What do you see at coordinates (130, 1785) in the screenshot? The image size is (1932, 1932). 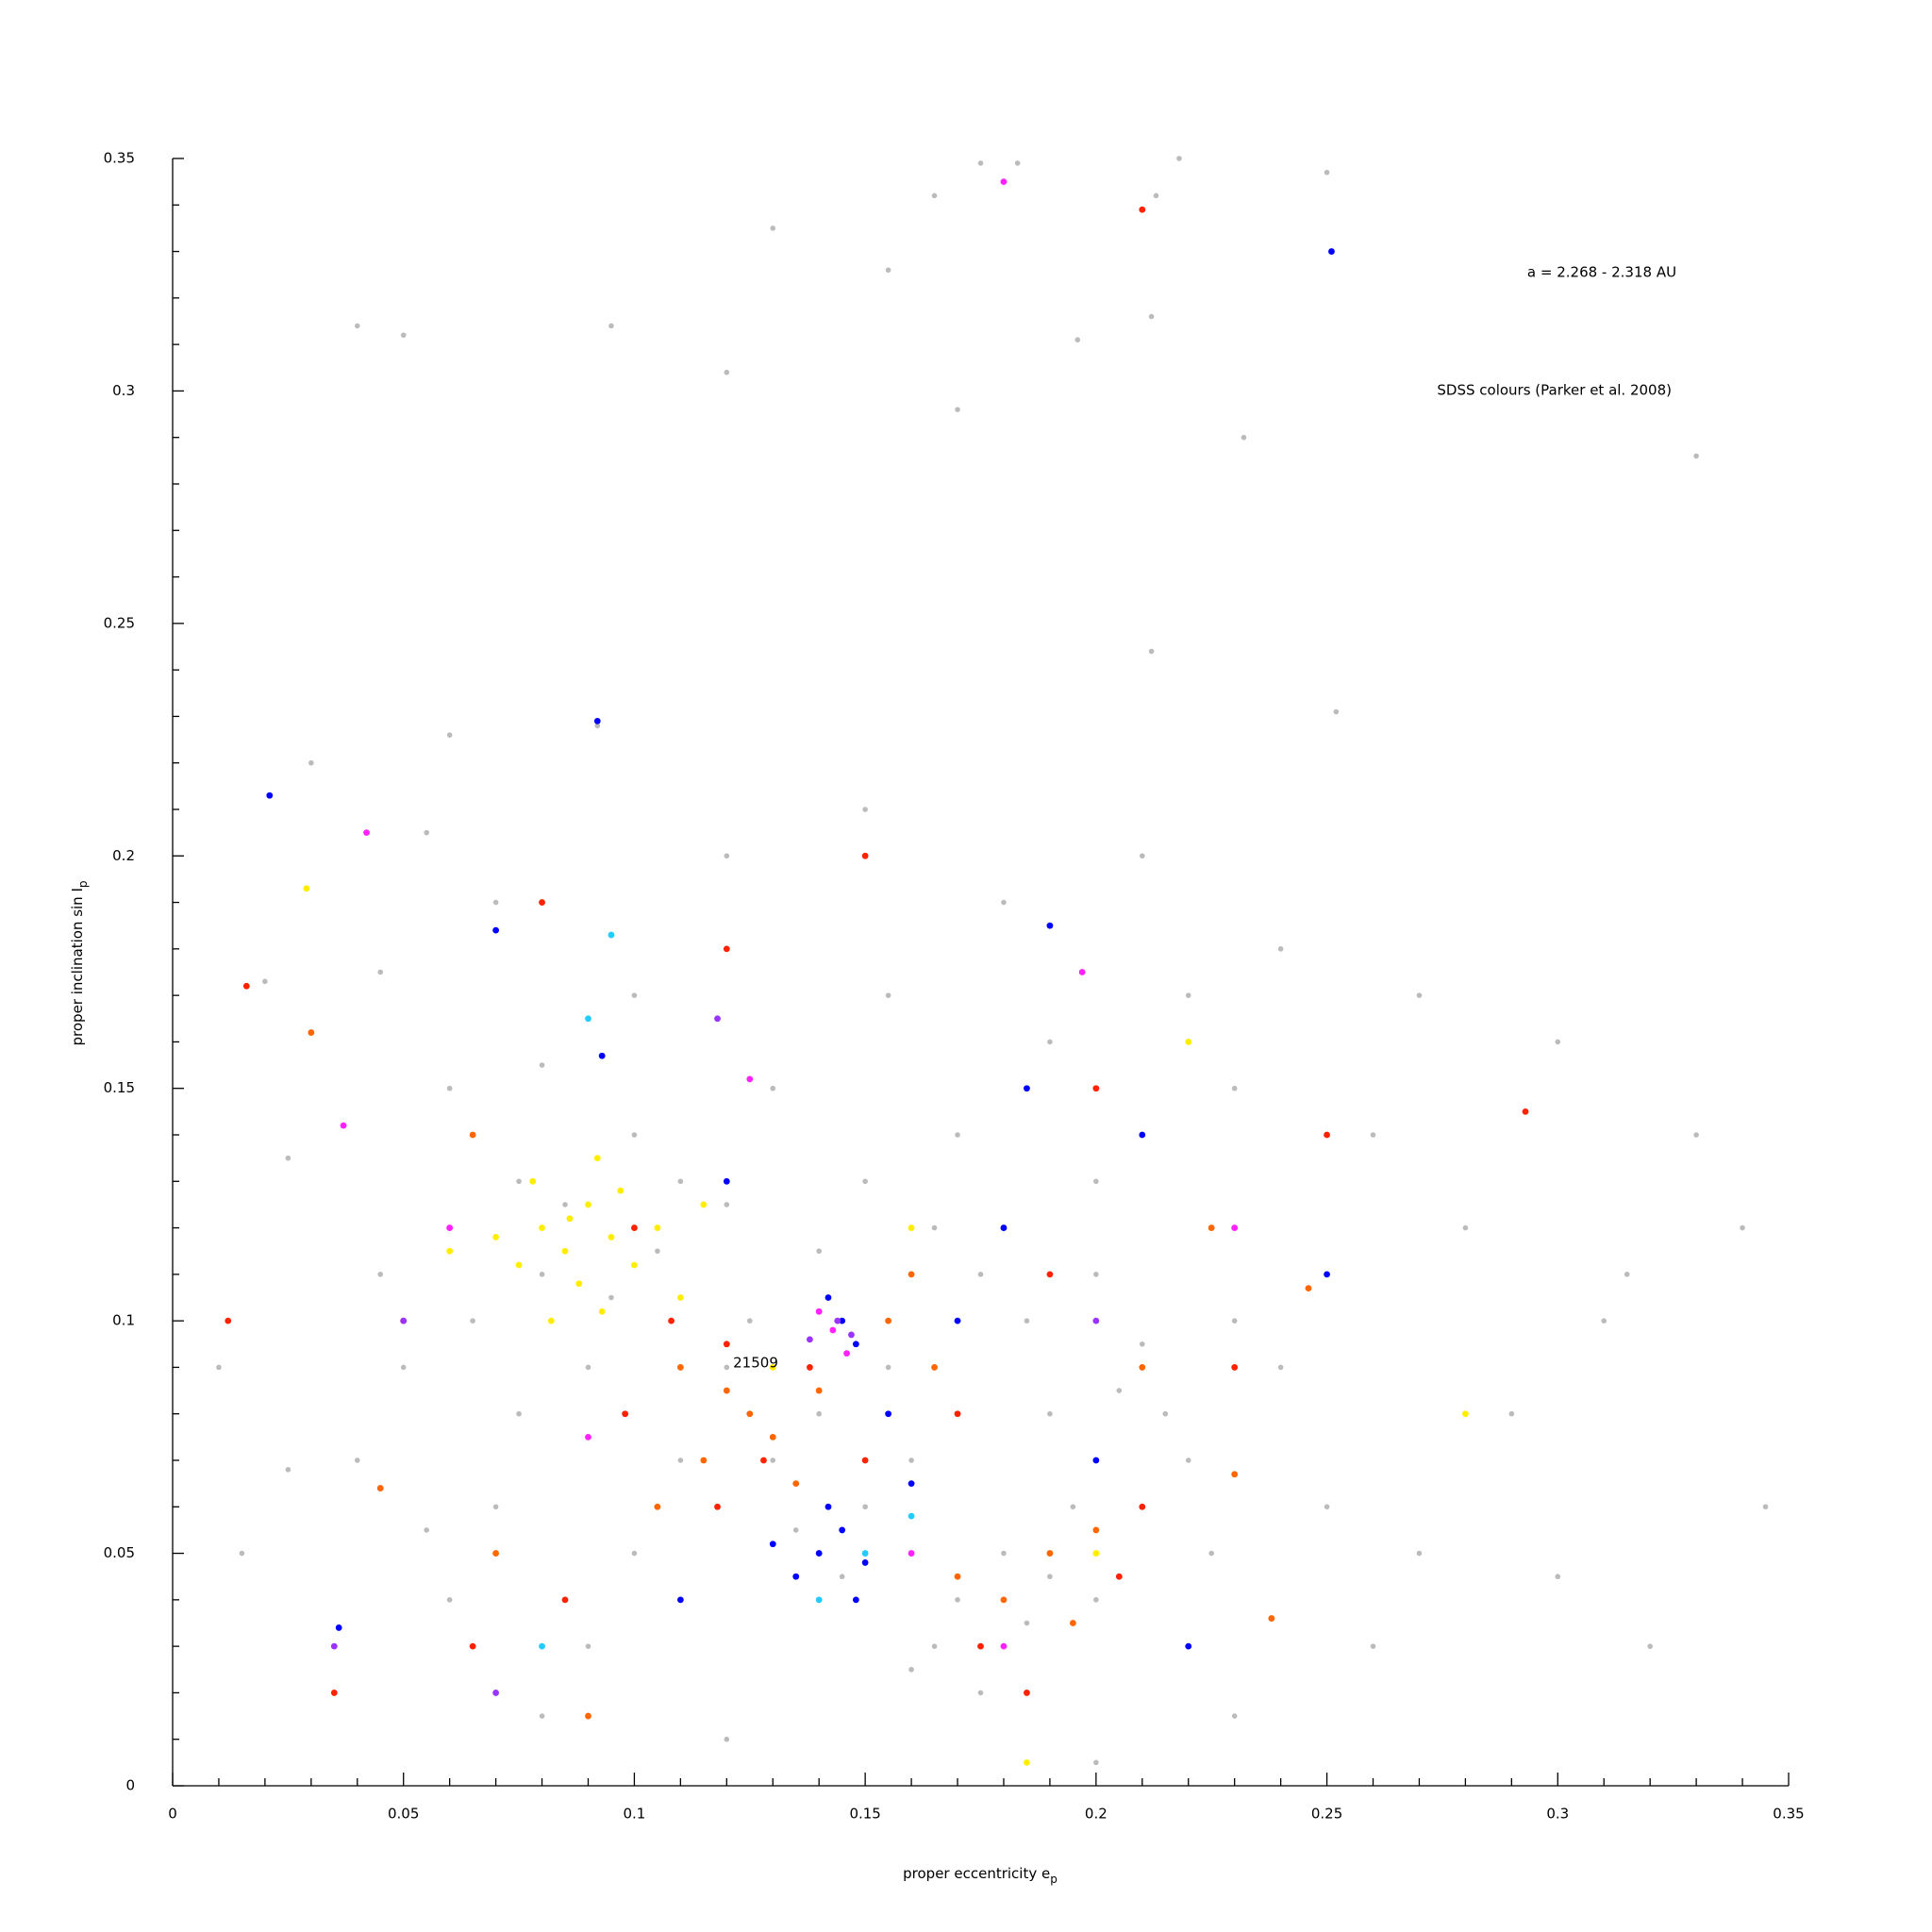 I see `y-tick-label: 0` at bounding box center [130, 1785].